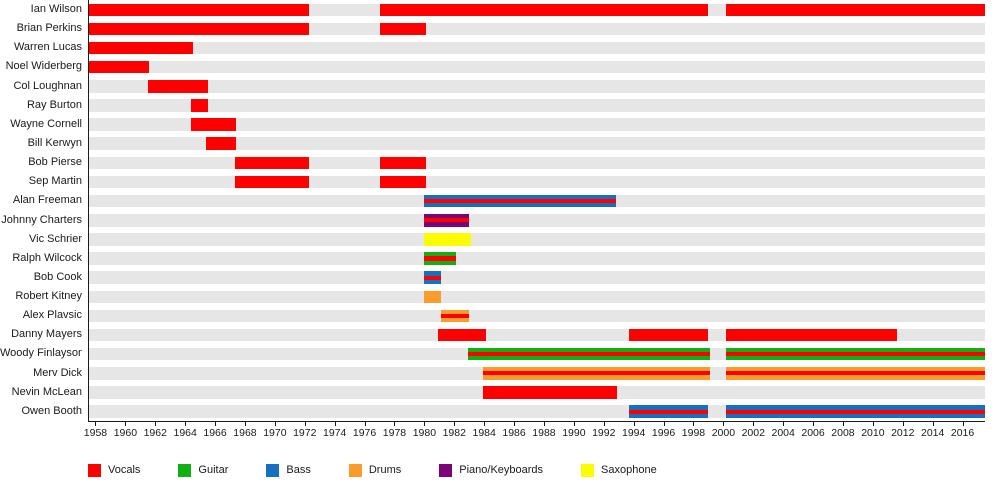 This screenshot has width=1000, height=500. What do you see at coordinates (46, 391) in the screenshot?
I see `row-label-nevin-mclean: Nevin McLean` at bounding box center [46, 391].